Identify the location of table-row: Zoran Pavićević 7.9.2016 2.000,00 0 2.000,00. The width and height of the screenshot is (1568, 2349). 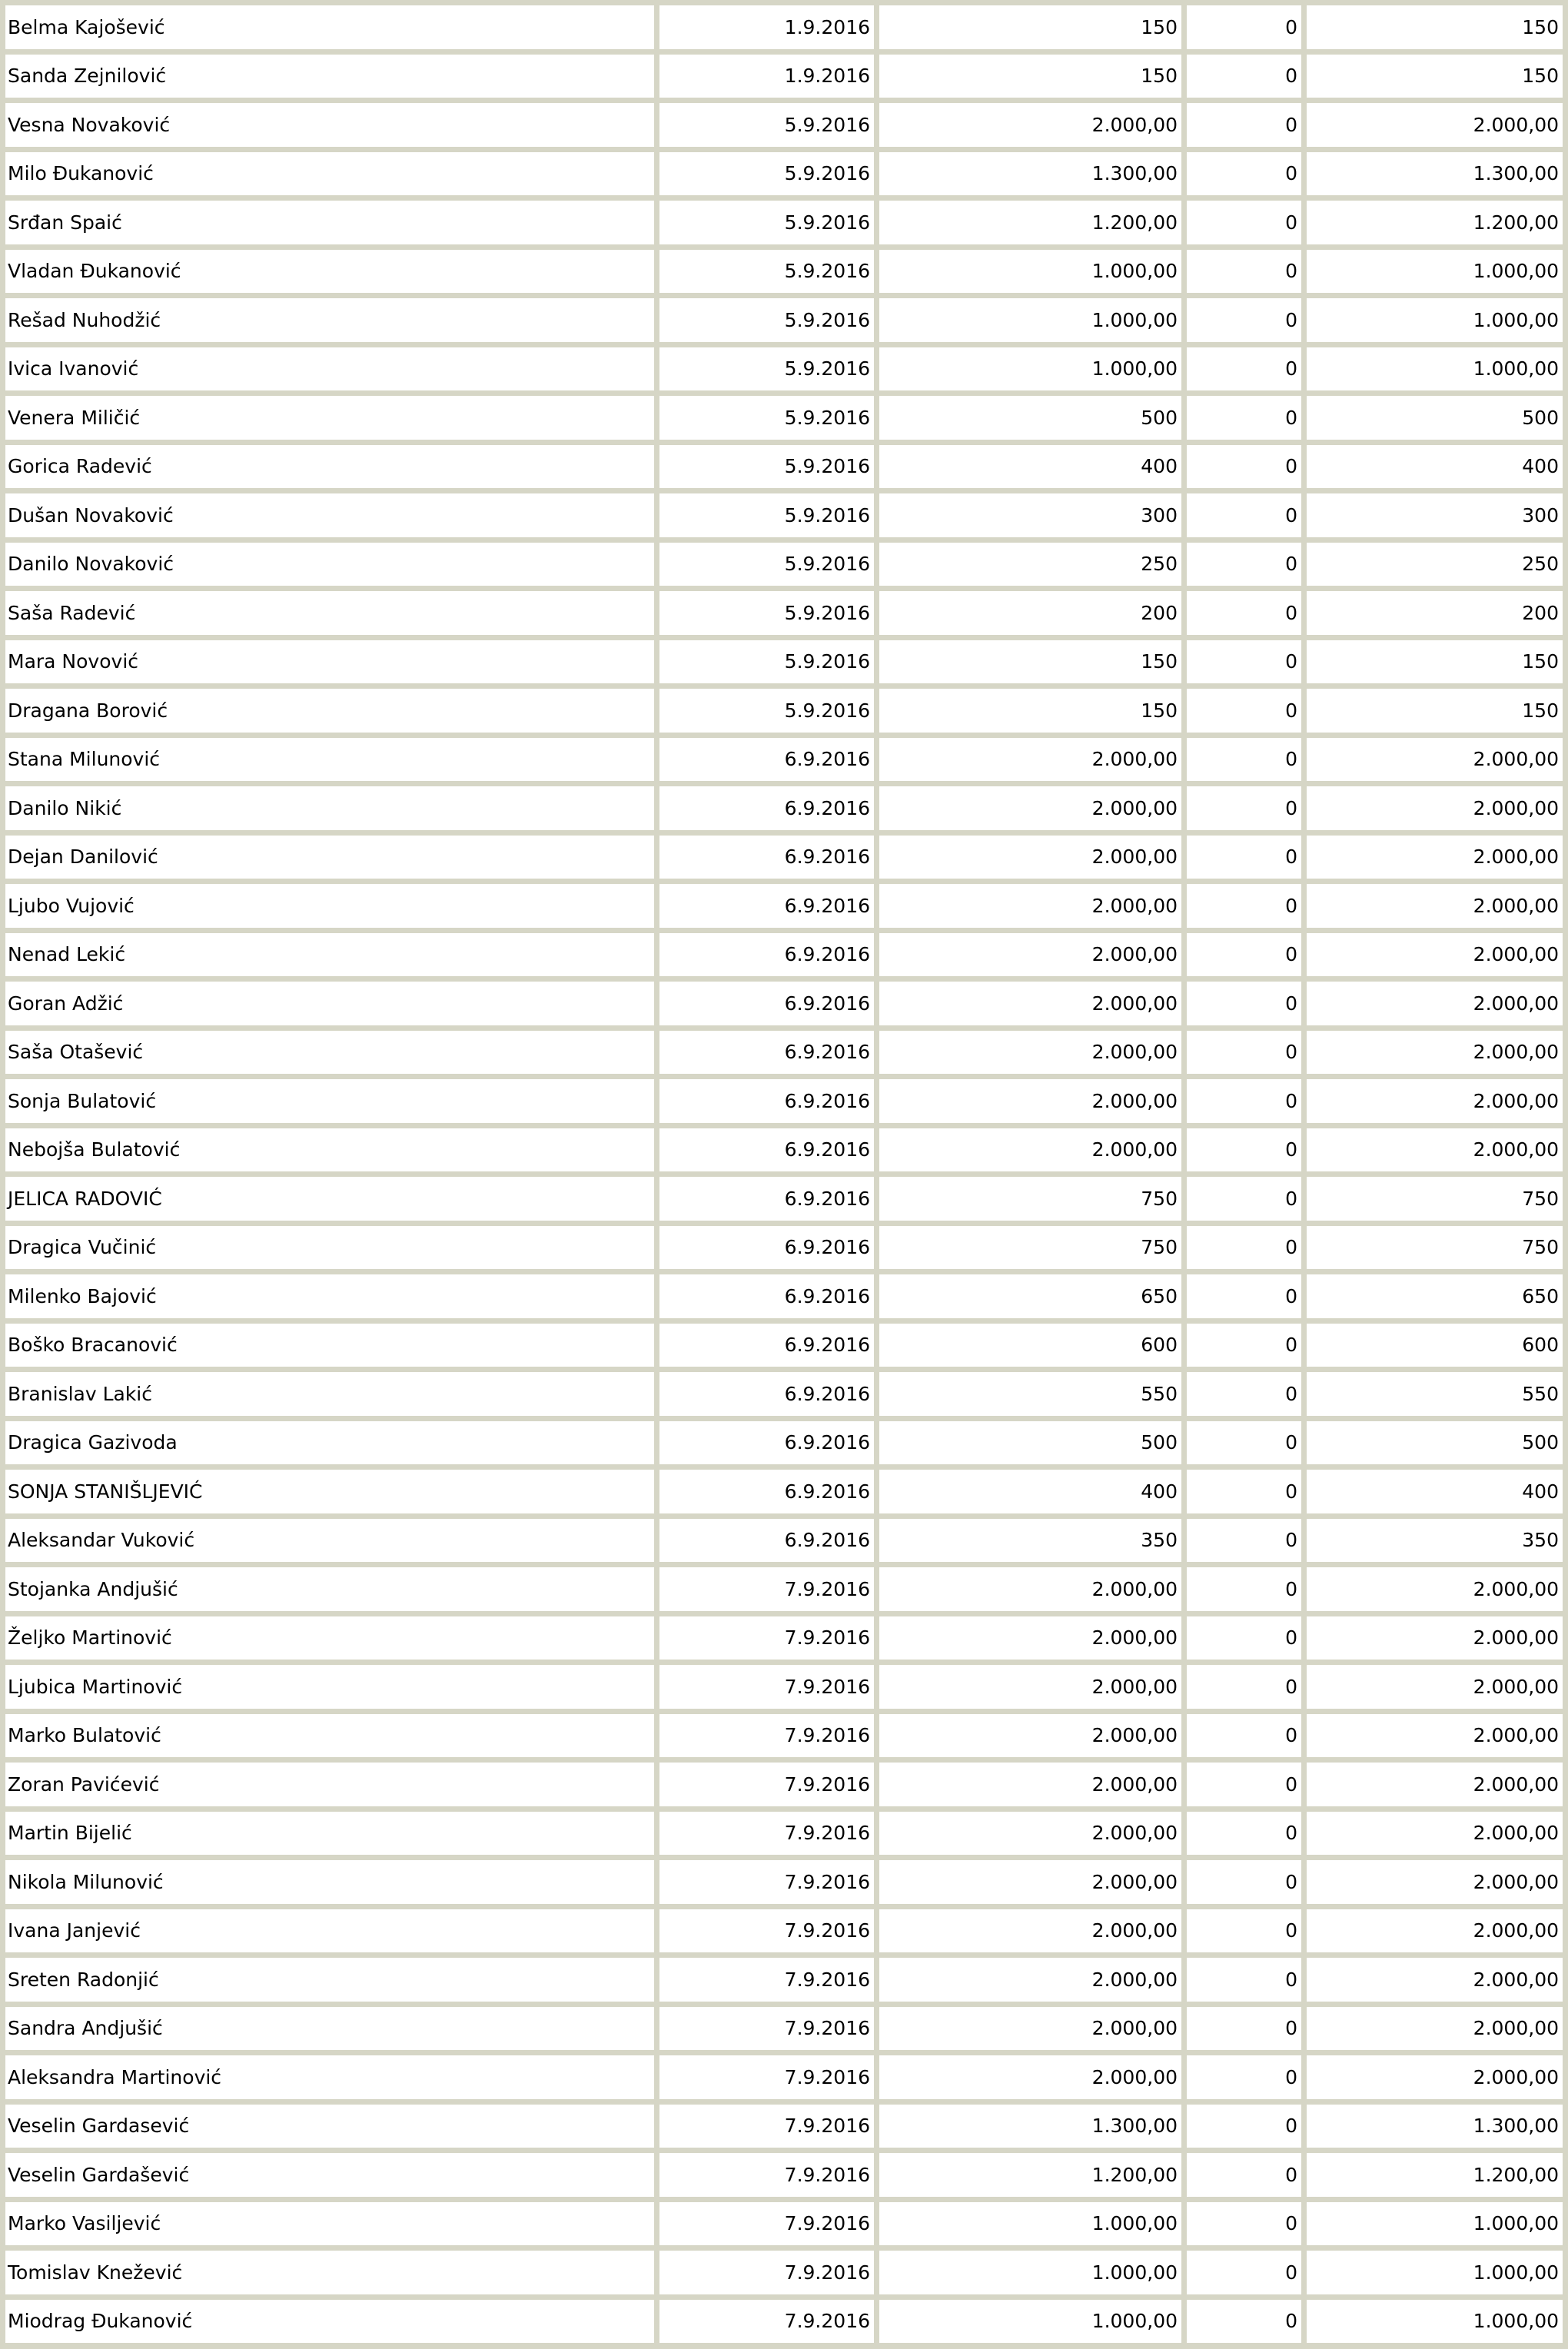
(784, 1784).